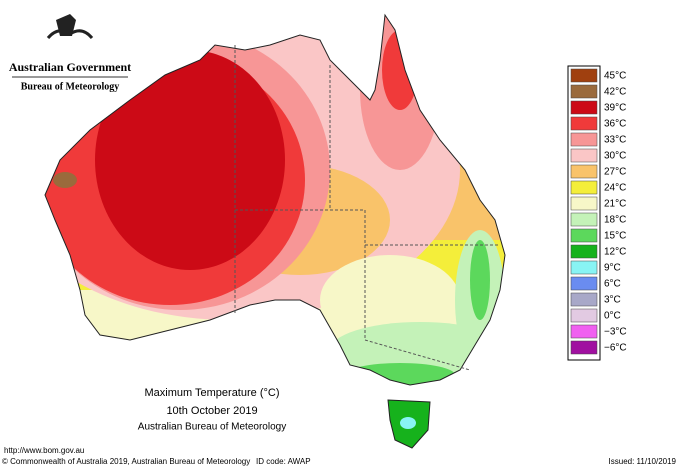  I want to click on legend-label: 21°C, so click(615, 204).